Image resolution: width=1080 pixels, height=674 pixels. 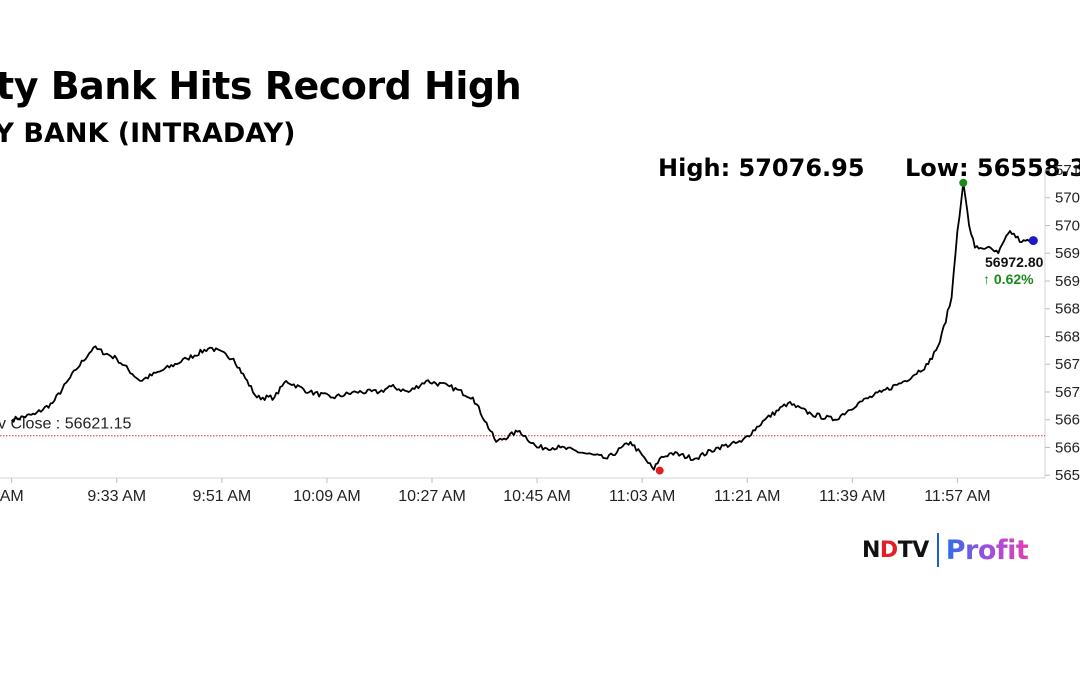 I want to click on logo-profit: Profit, so click(x=987, y=550).